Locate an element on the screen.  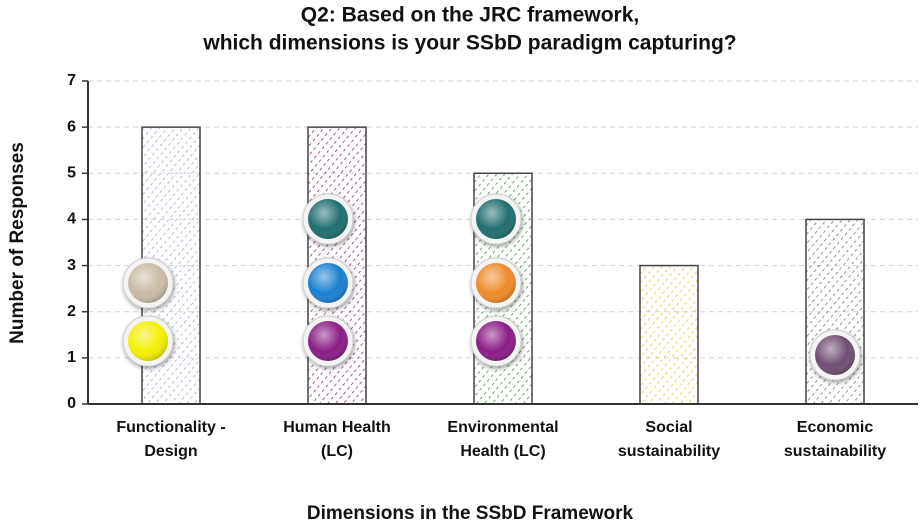
y-axis-title: Number of Responses is located at coordinates (17, 243).